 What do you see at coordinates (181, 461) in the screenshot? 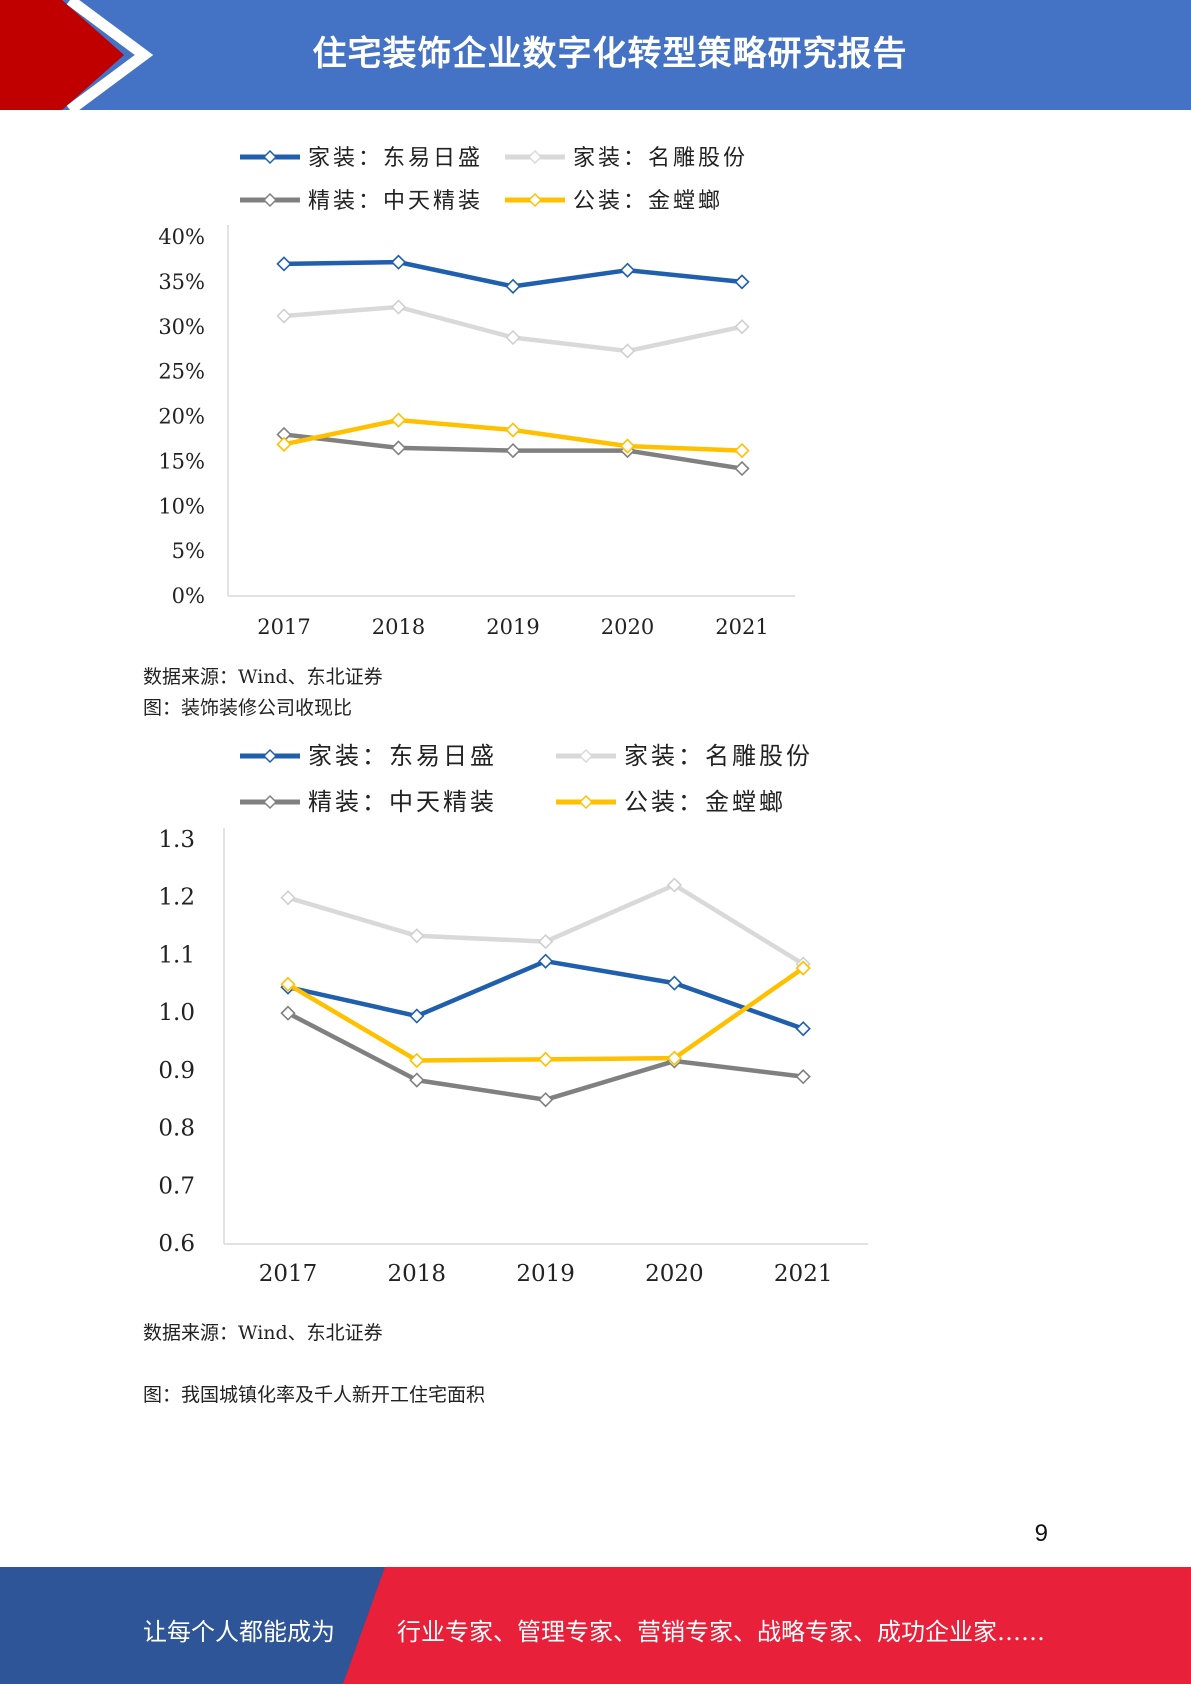
I see `y-tick-label: 15%` at bounding box center [181, 461].